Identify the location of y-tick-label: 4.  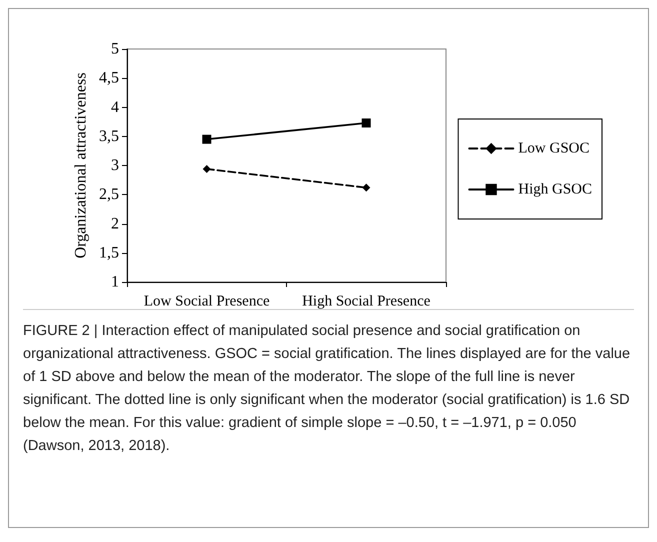
(115, 107).